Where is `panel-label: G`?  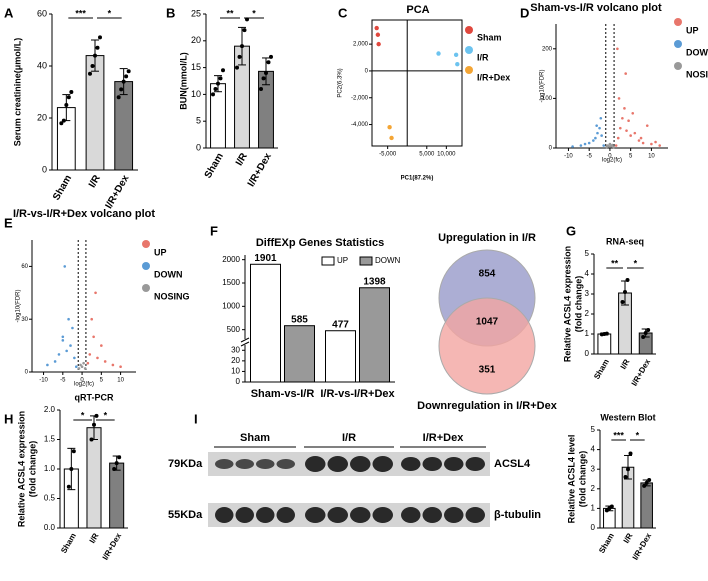
panel-label: G is located at coordinates (571, 230).